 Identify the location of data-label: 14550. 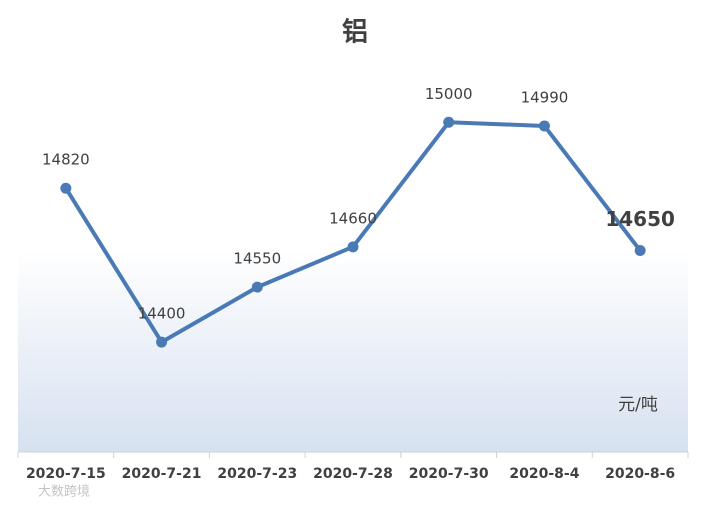
(257, 259).